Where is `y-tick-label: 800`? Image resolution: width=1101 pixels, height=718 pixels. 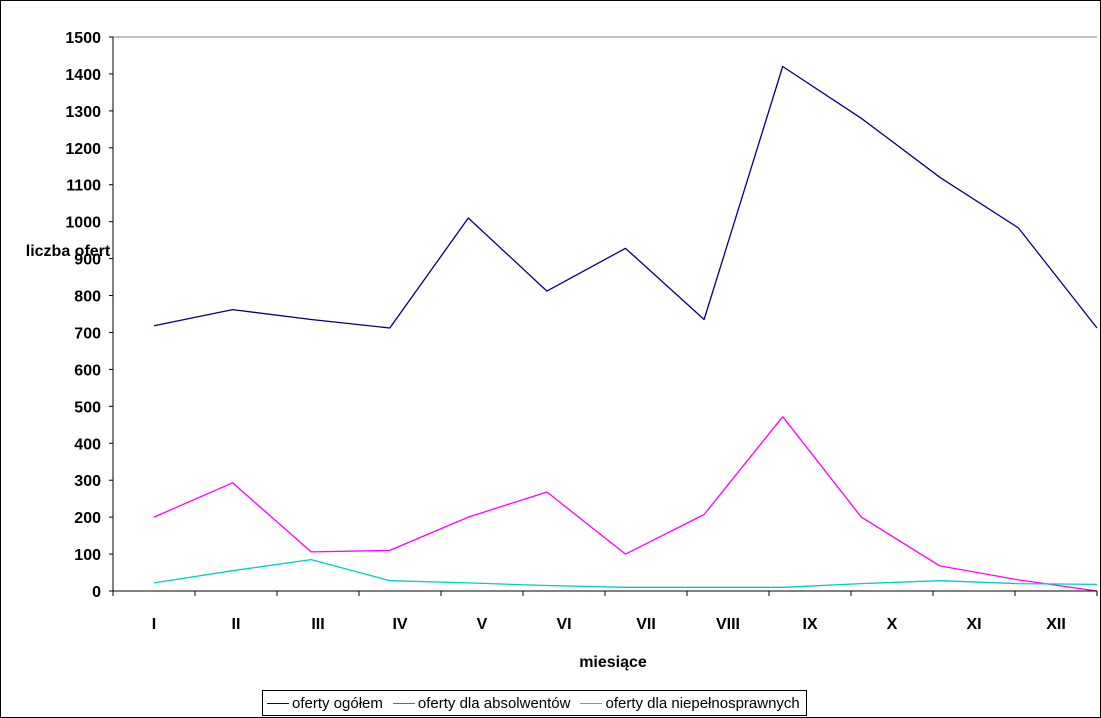
y-tick-label: 800 is located at coordinates (87, 297).